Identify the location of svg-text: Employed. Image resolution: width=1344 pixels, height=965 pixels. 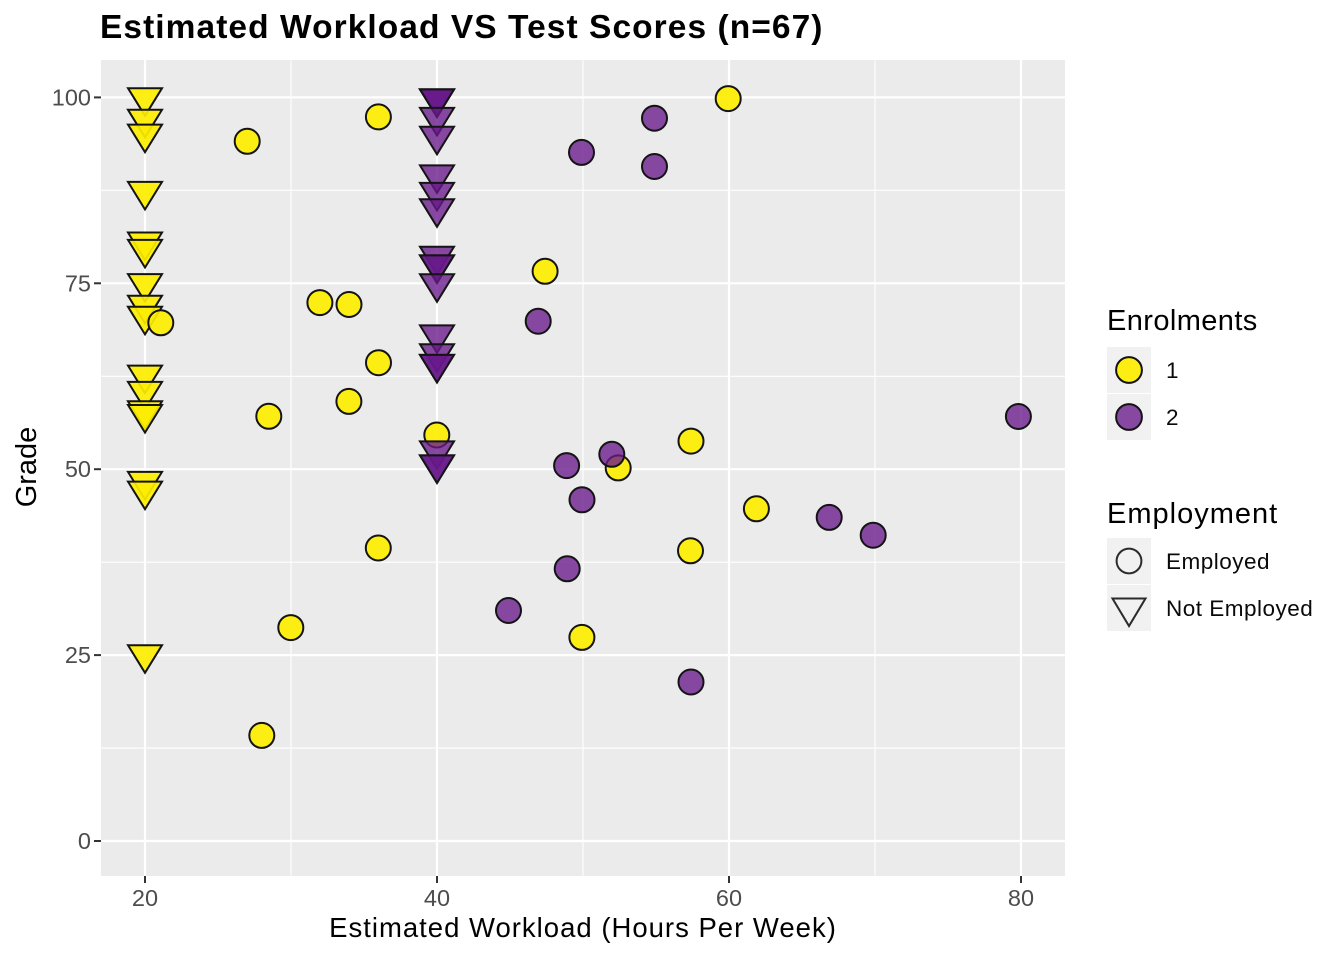
(1218, 561).